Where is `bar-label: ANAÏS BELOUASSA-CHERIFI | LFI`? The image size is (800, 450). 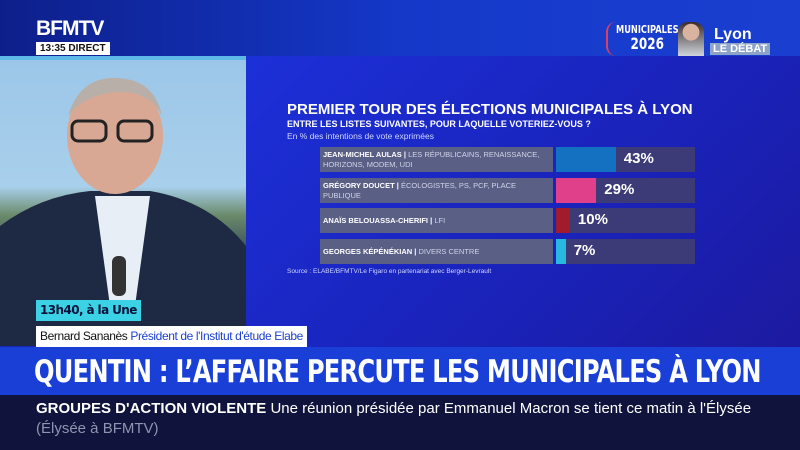
bar-label: ANAÏS BELOUASSA-CHERIFI | LFI is located at coordinates (436, 220).